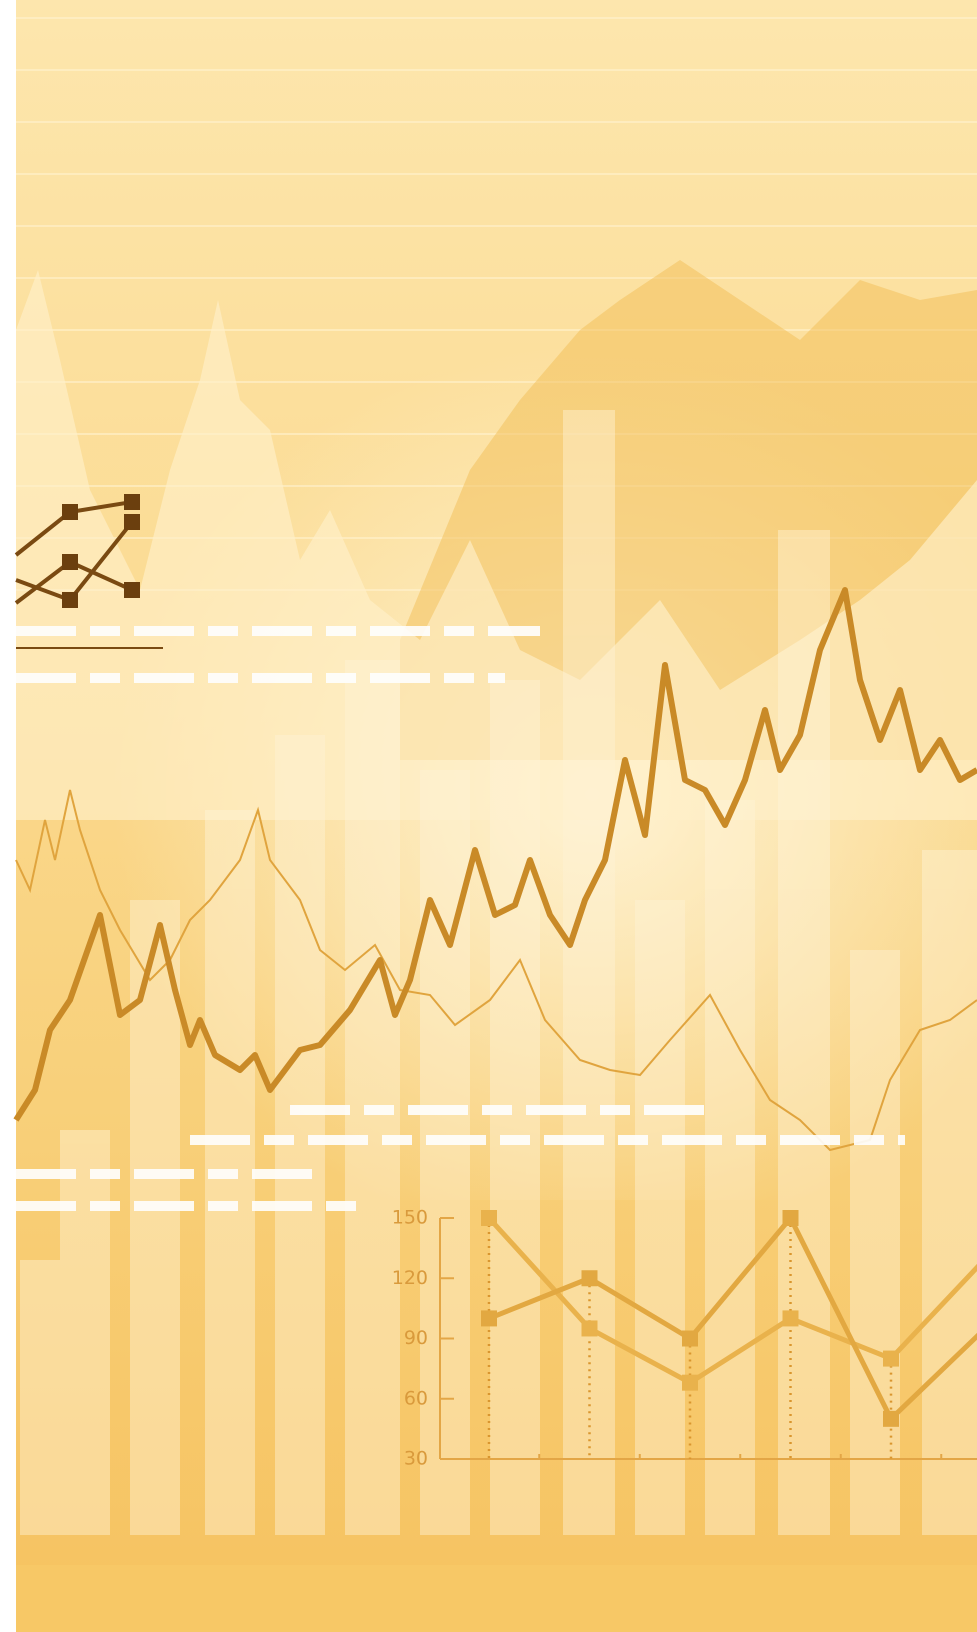  I want to click on bottom-band, so click(496, 1598).